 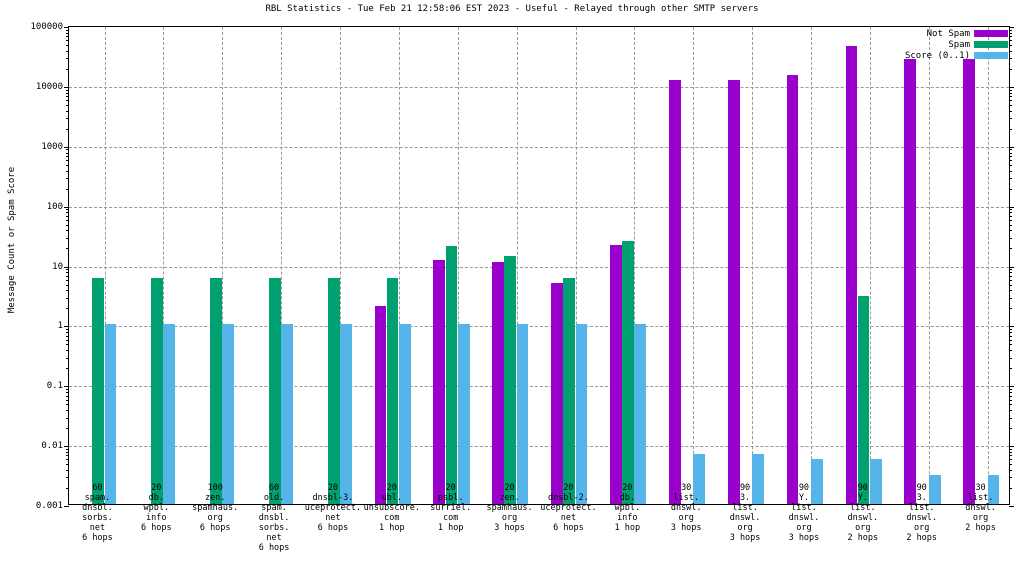 I want to click on y-axis-tick-label: 0.01, so click(x=52, y=446).